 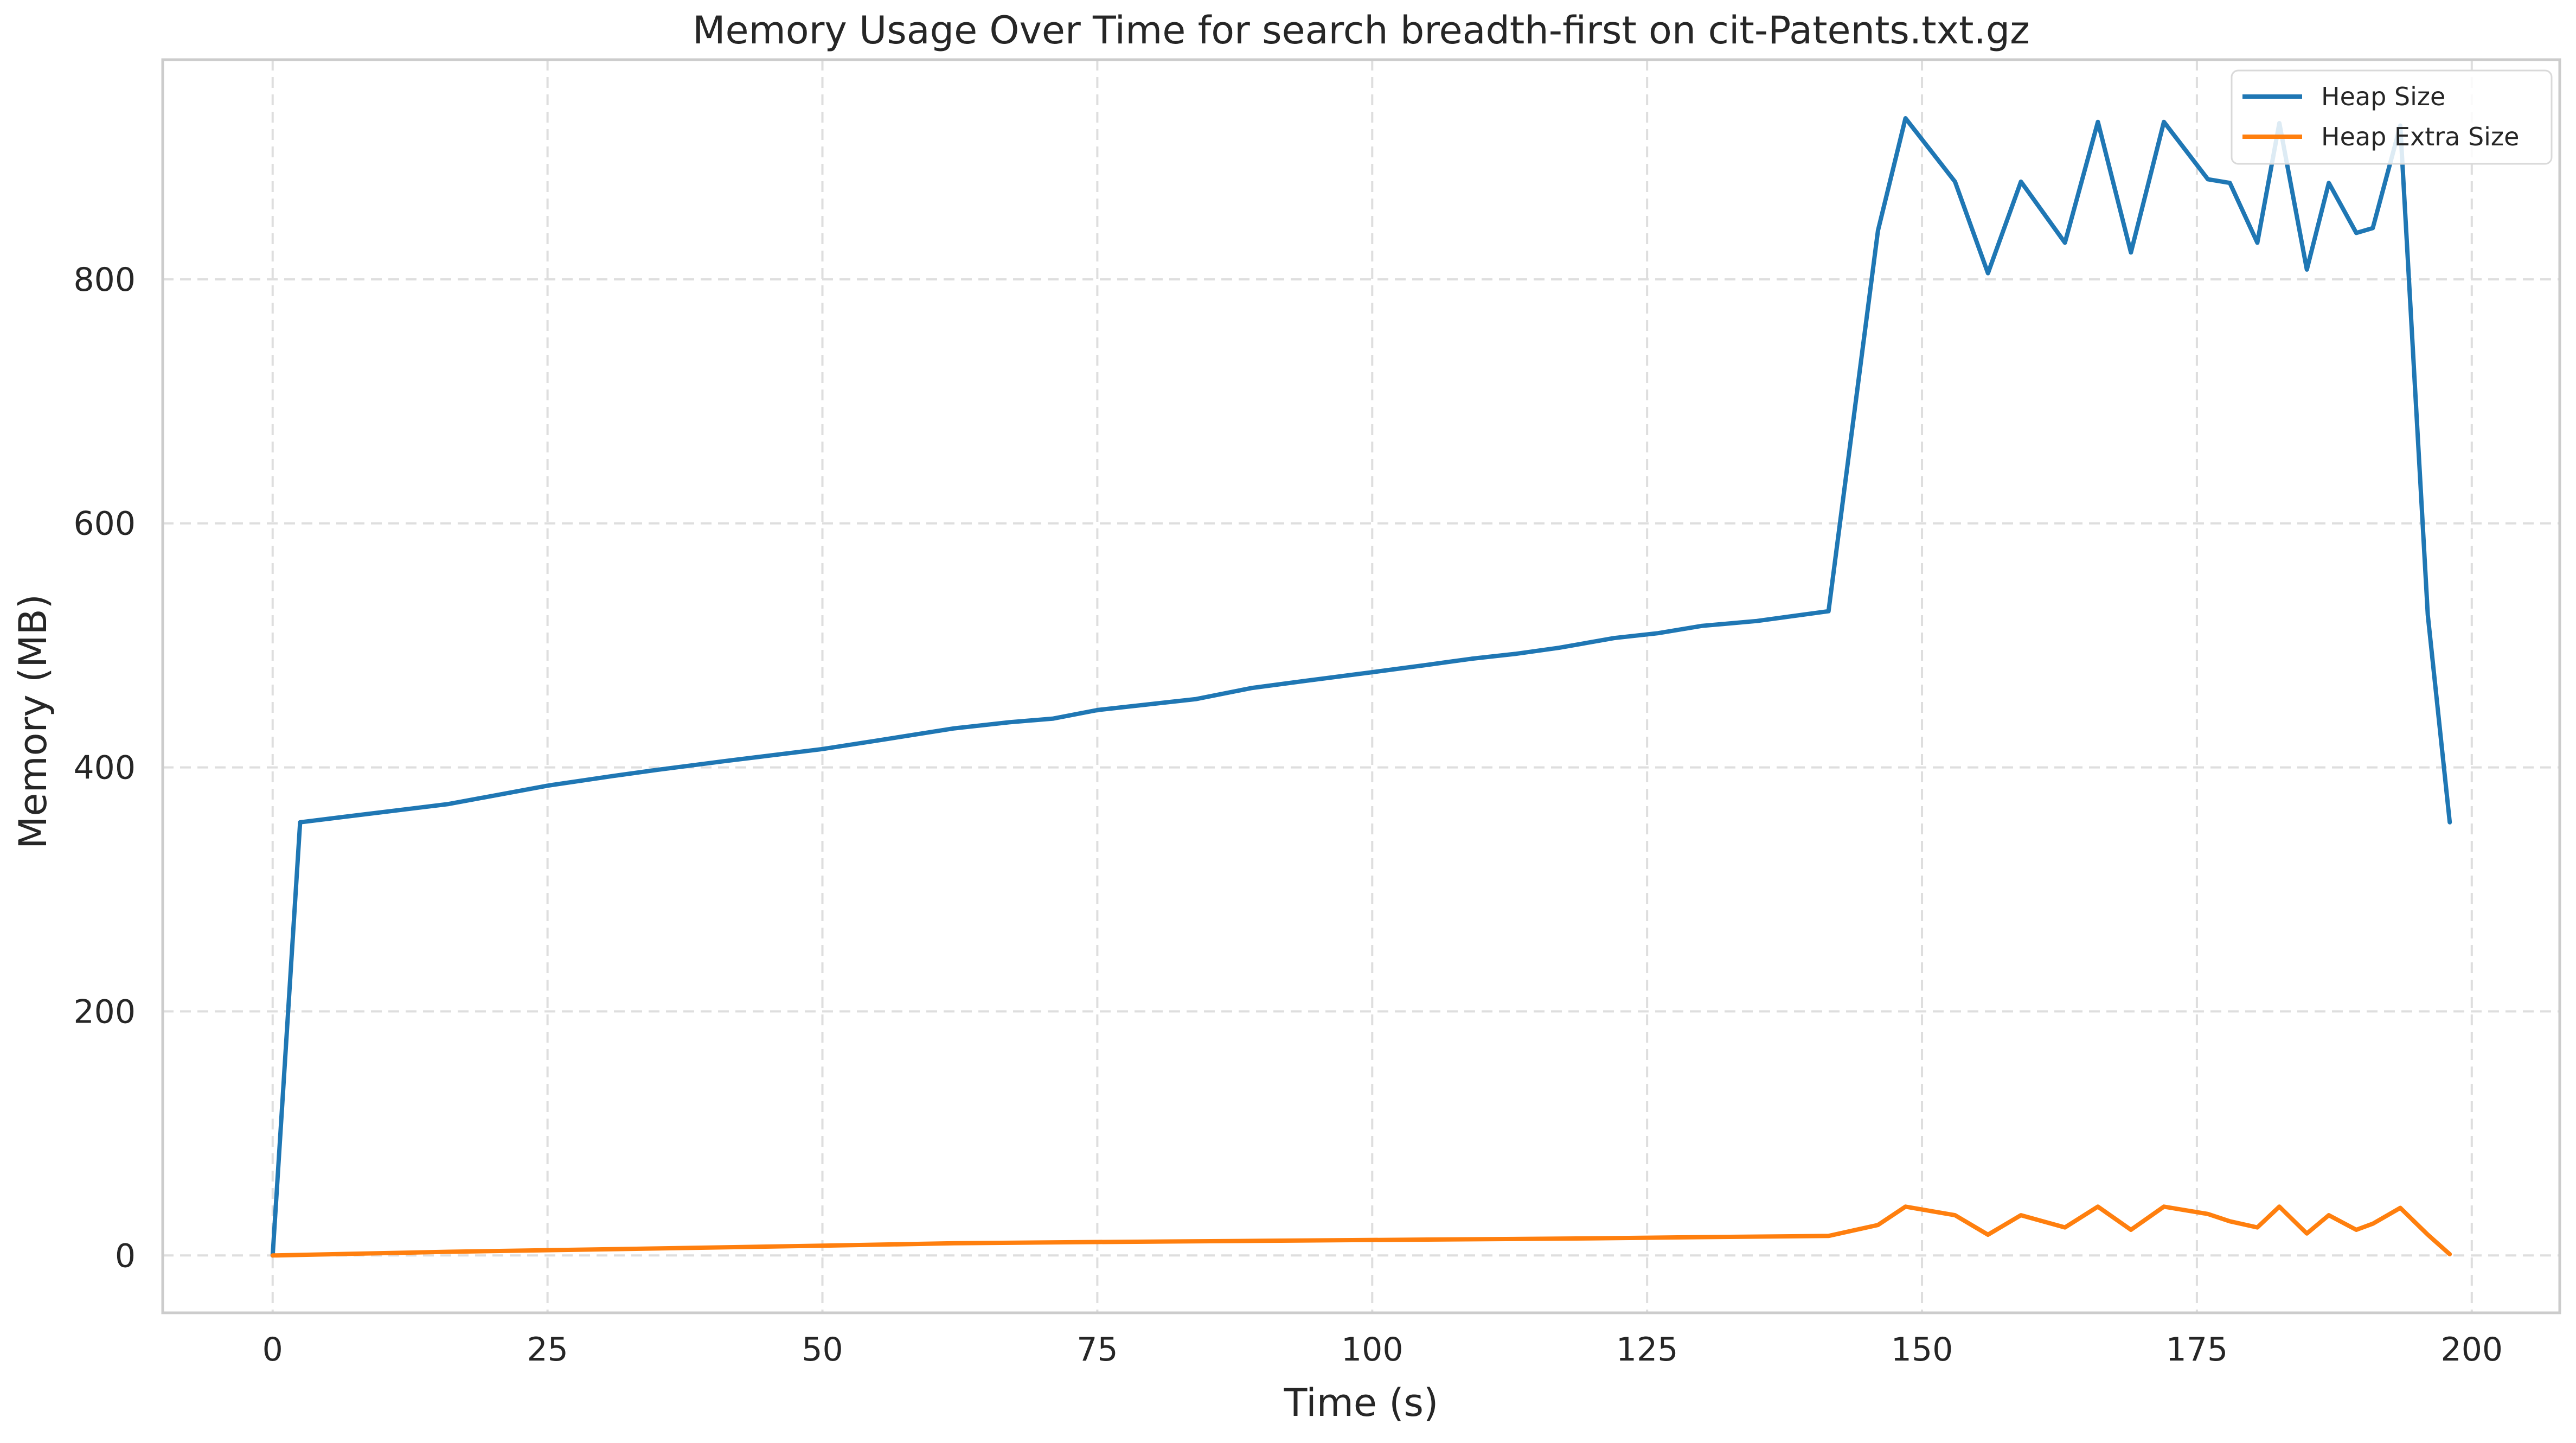 I want to click on x-tick-label: 50, so click(x=822, y=1350).